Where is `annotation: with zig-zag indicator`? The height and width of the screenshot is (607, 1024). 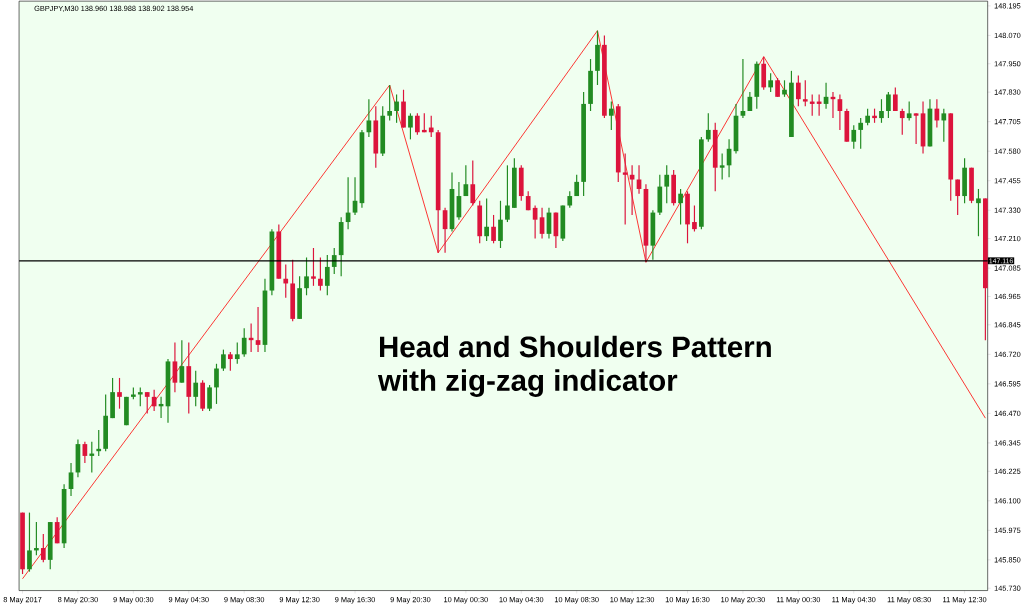
annotation: with zig-zag indicator is located at coordinates (527, 383).